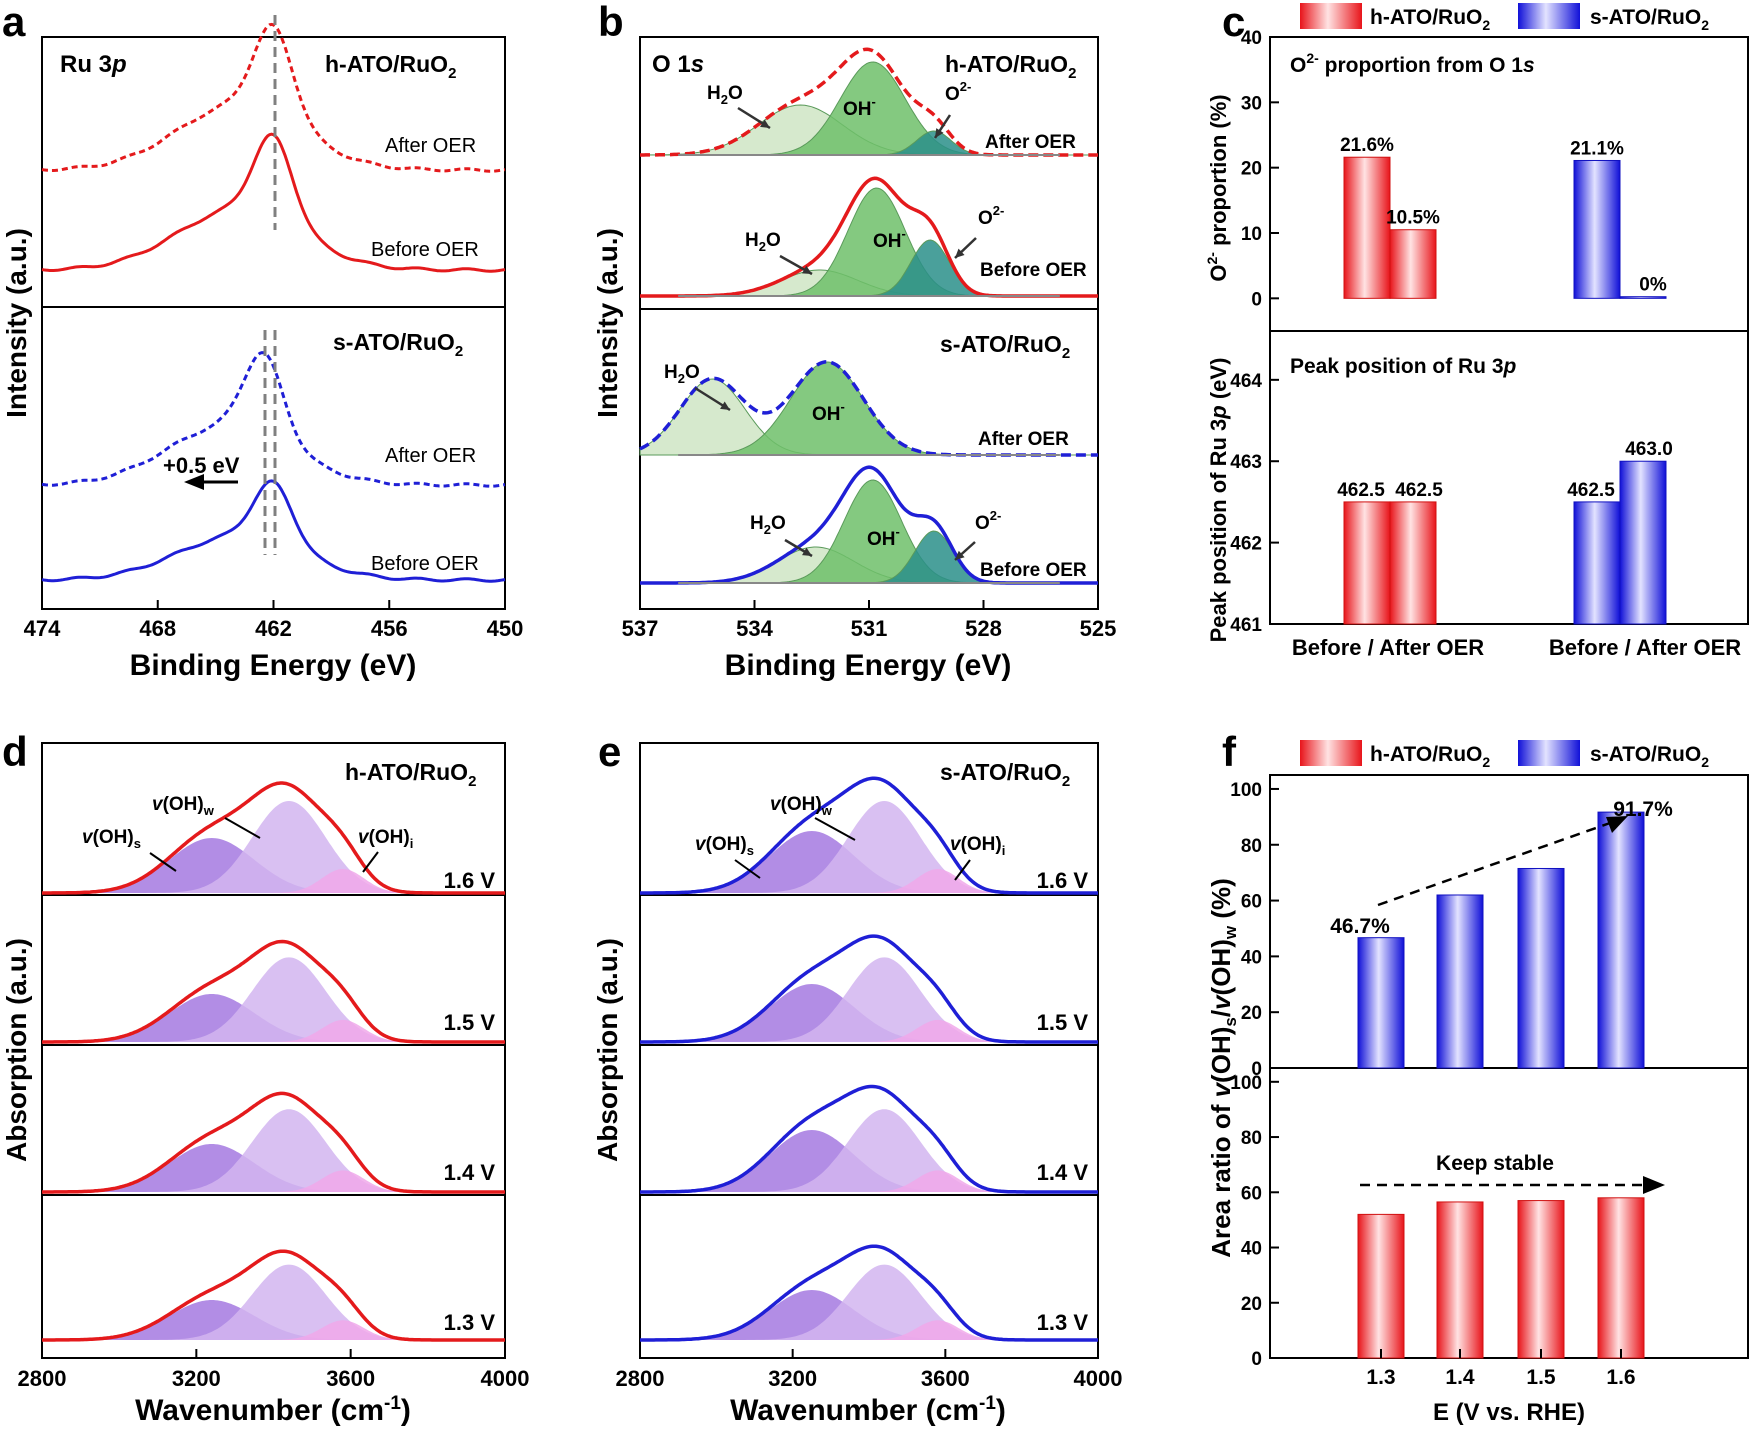 The height and width of the screenshot is (1437, 1750). Describe the element at coordinates (183, 806) in the screenshot. I see `svg-text: v(OH)w` at that location.